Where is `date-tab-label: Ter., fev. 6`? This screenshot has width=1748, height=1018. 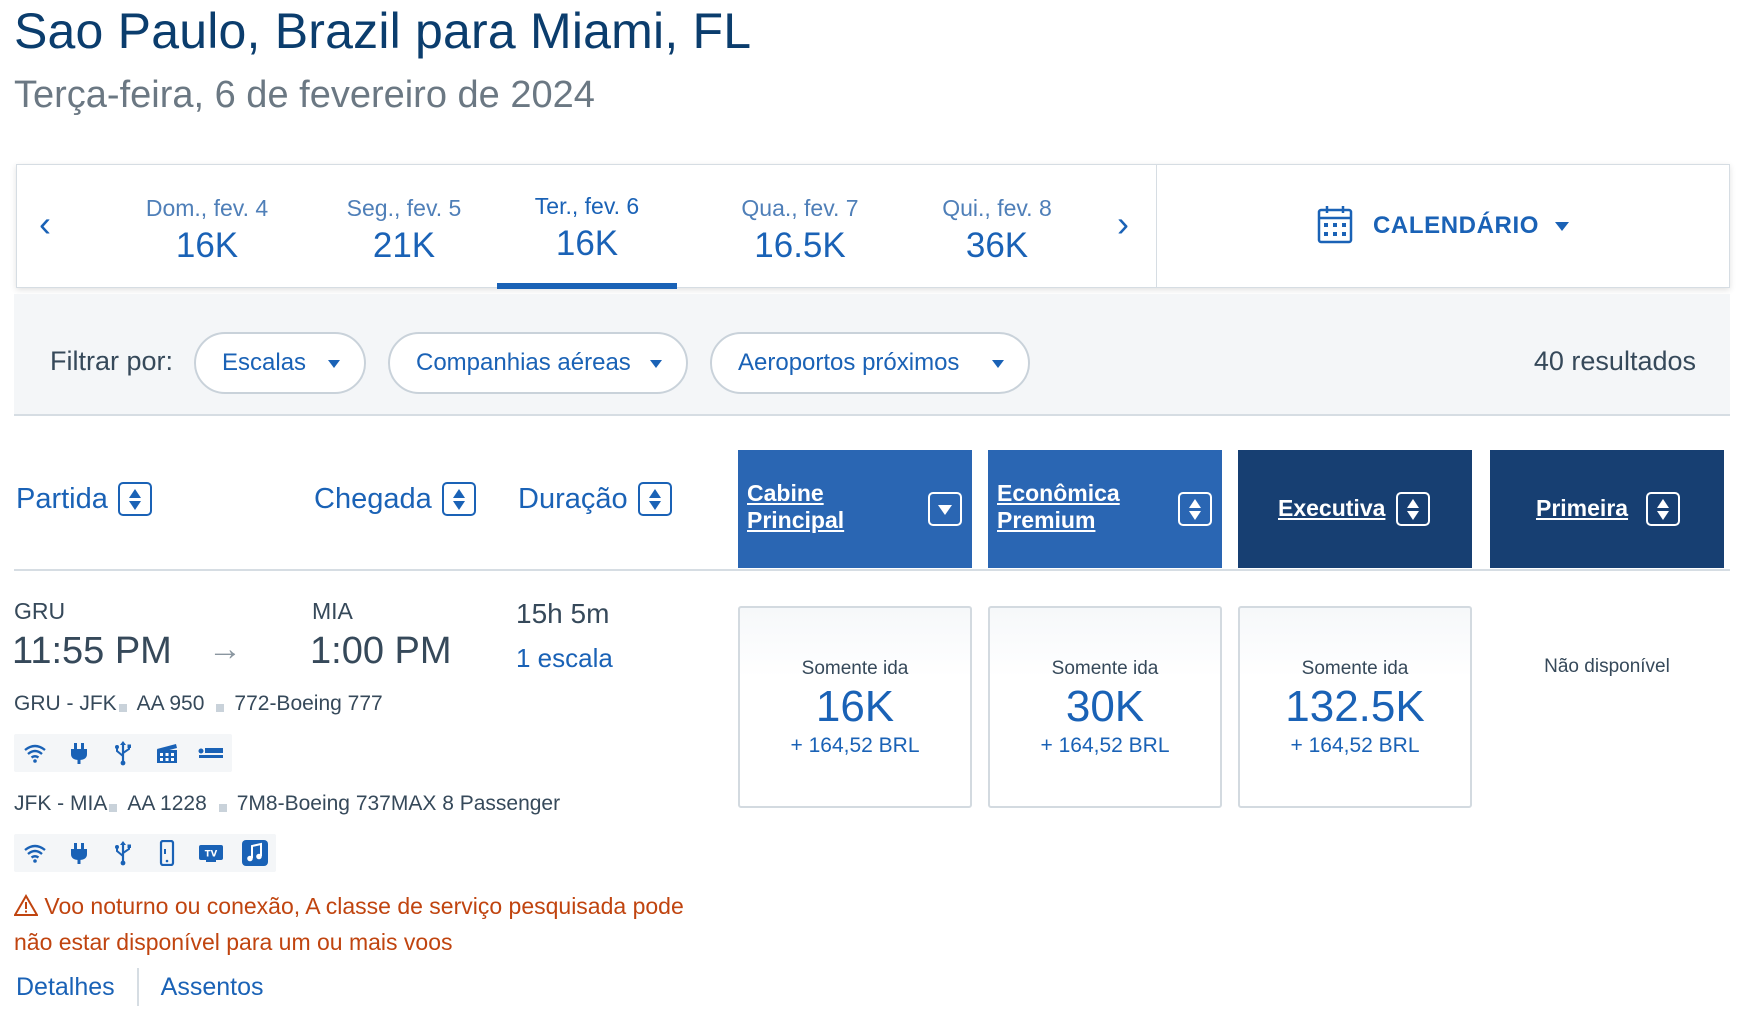
date-tab-label: Ter., fev. 6 is located at coordinates (587, 206).